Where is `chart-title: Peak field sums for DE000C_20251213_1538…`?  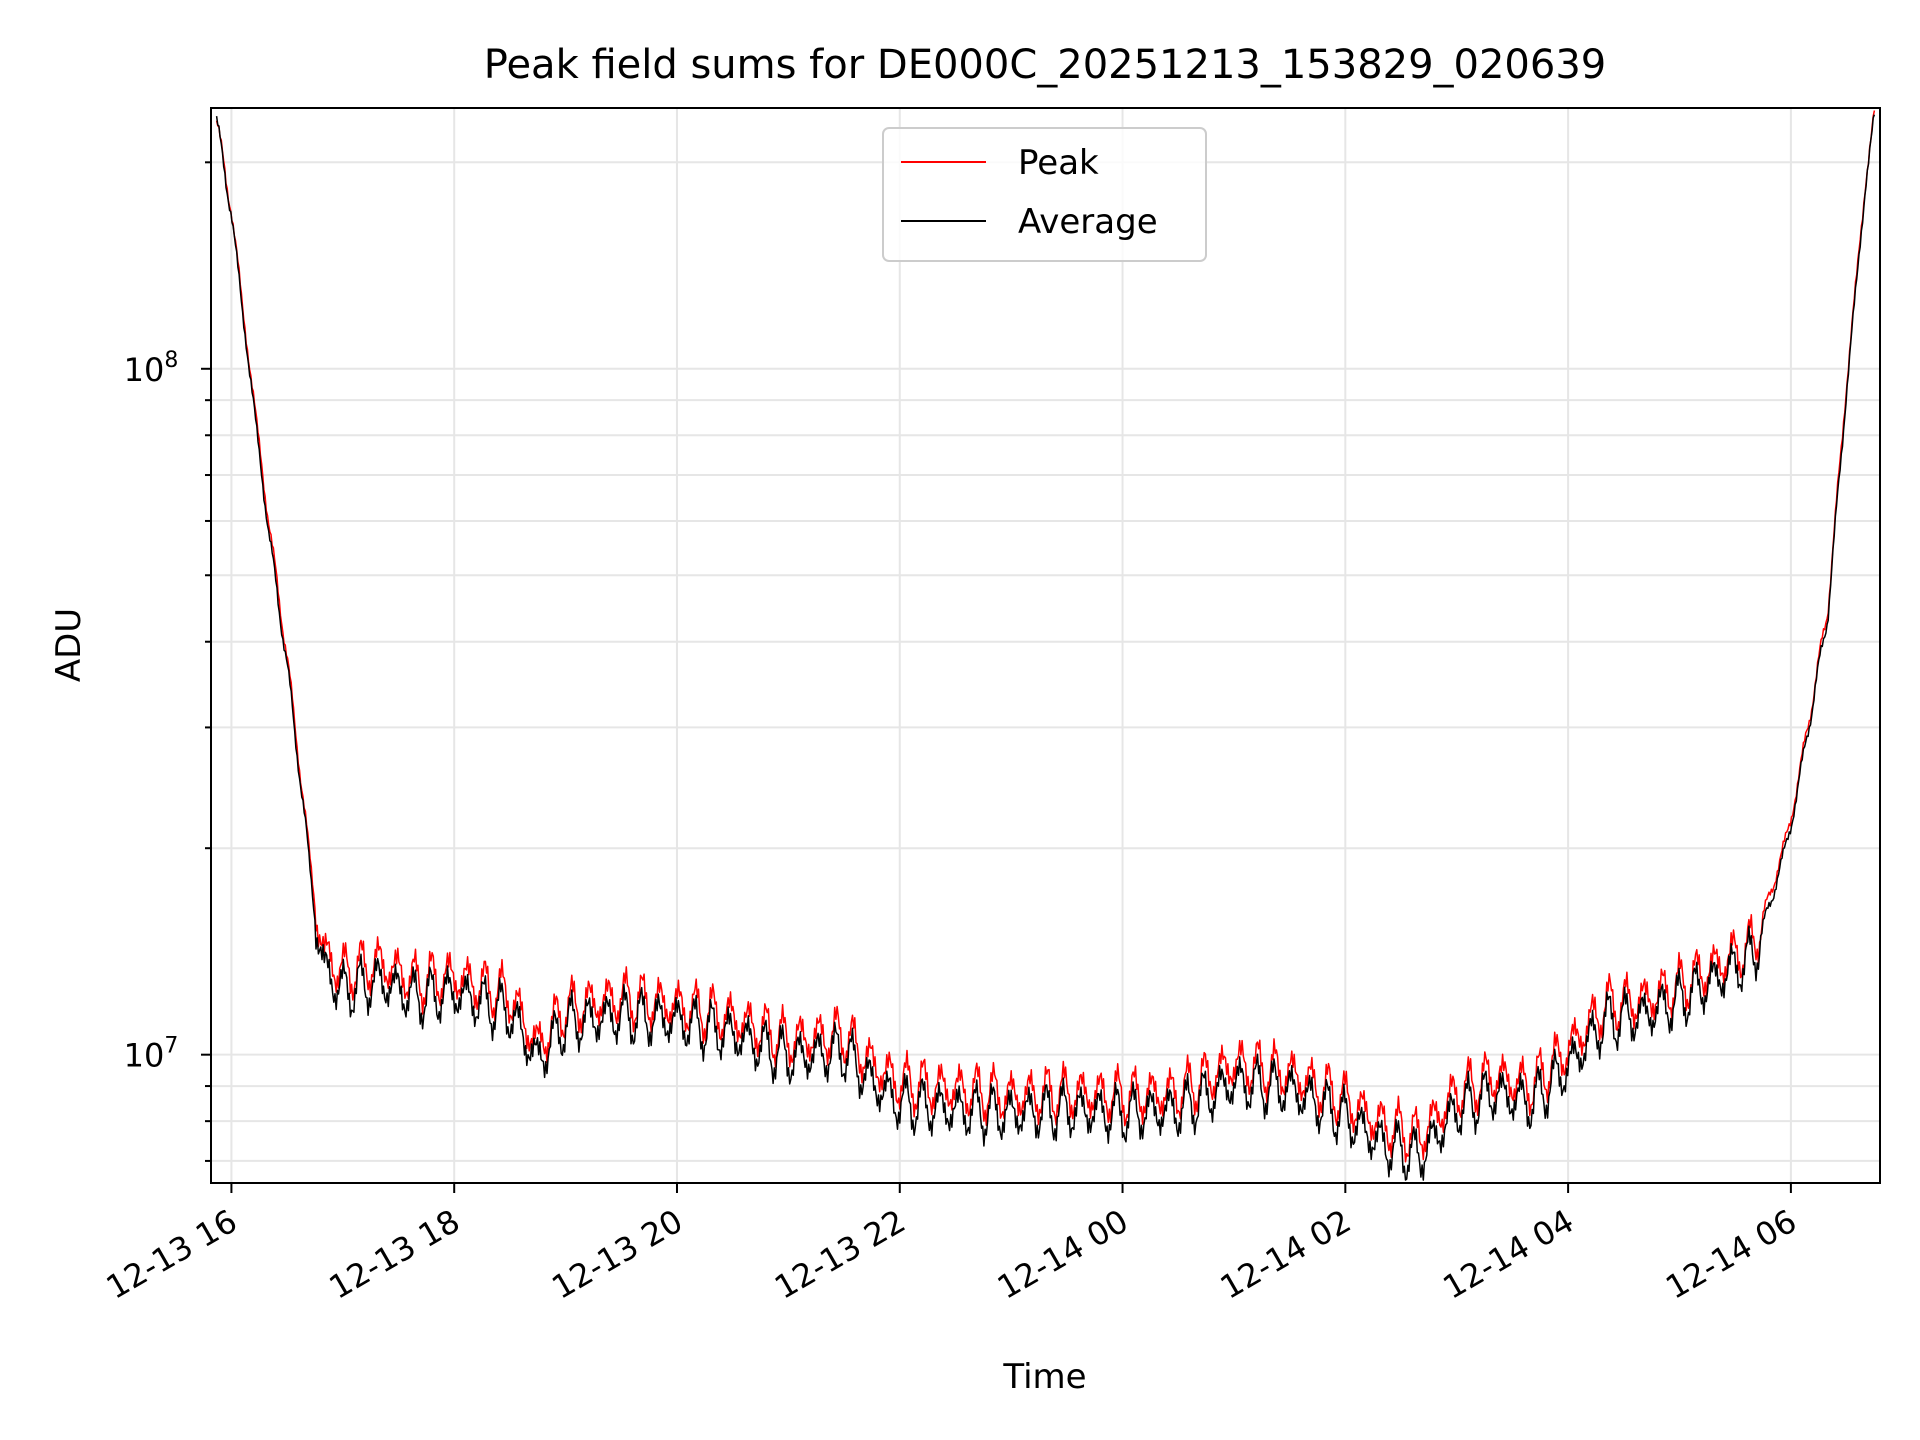
chart-title: Peak field sums for DE000C_20251213_1538… is located at coordinates (1045, 65).